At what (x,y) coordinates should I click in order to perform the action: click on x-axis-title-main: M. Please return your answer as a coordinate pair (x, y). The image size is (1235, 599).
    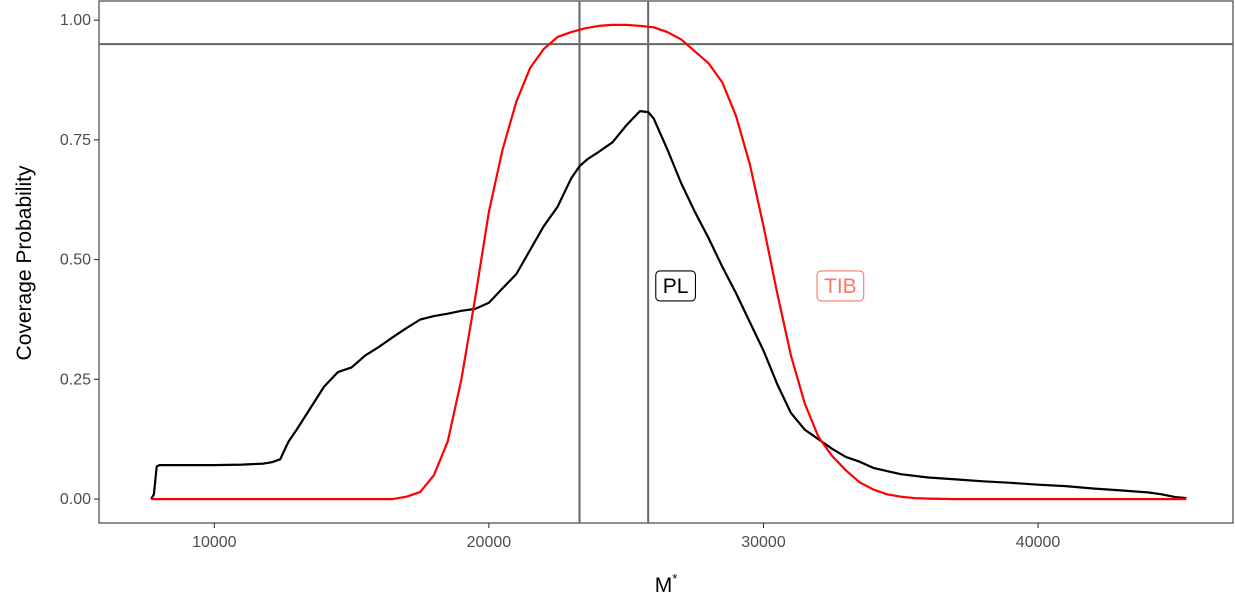
    Looking at the image, I should click on (664, 585).